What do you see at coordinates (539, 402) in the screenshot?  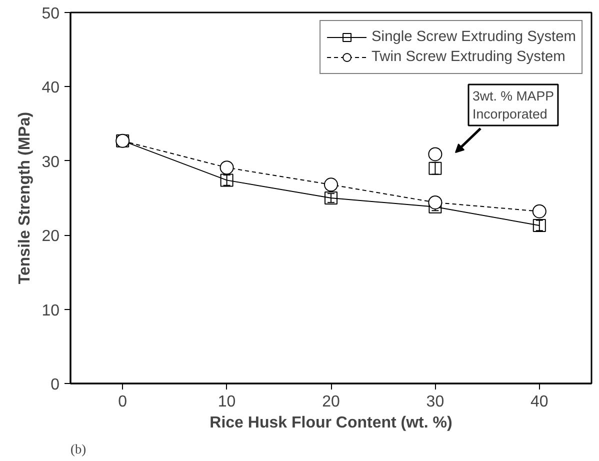 I see `x-tick-label: 40` at bounding box center [539, 402].